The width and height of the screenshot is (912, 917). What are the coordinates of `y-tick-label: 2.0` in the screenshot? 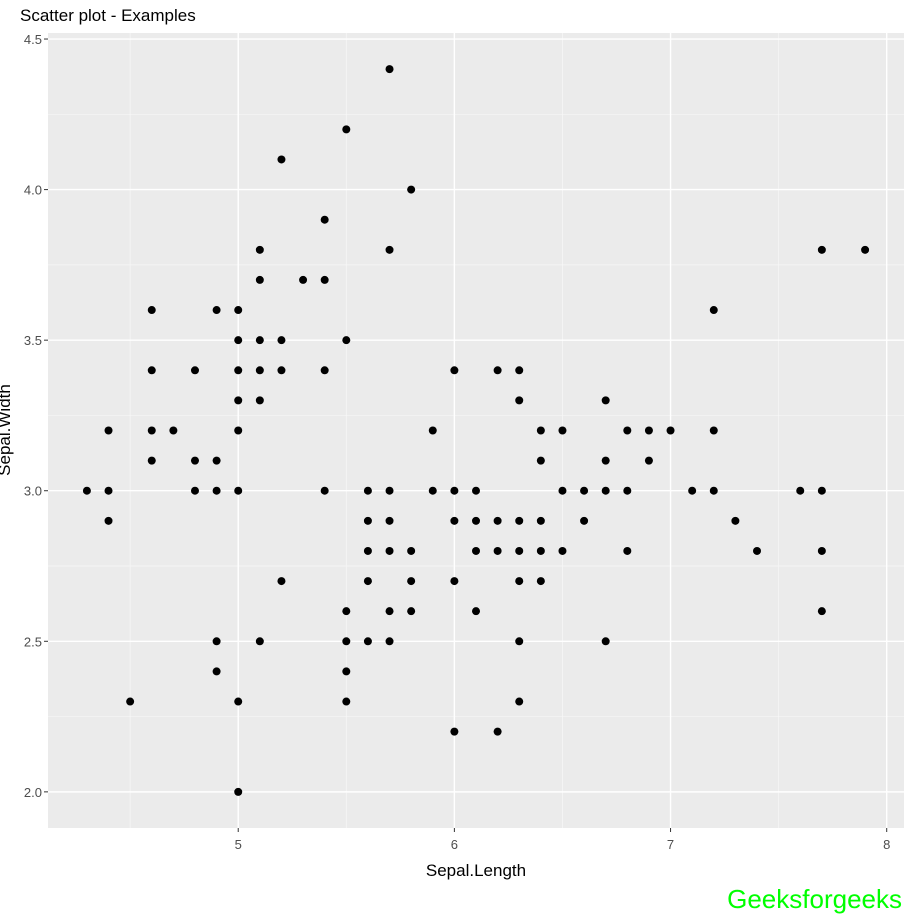 It's located at (33, 792).